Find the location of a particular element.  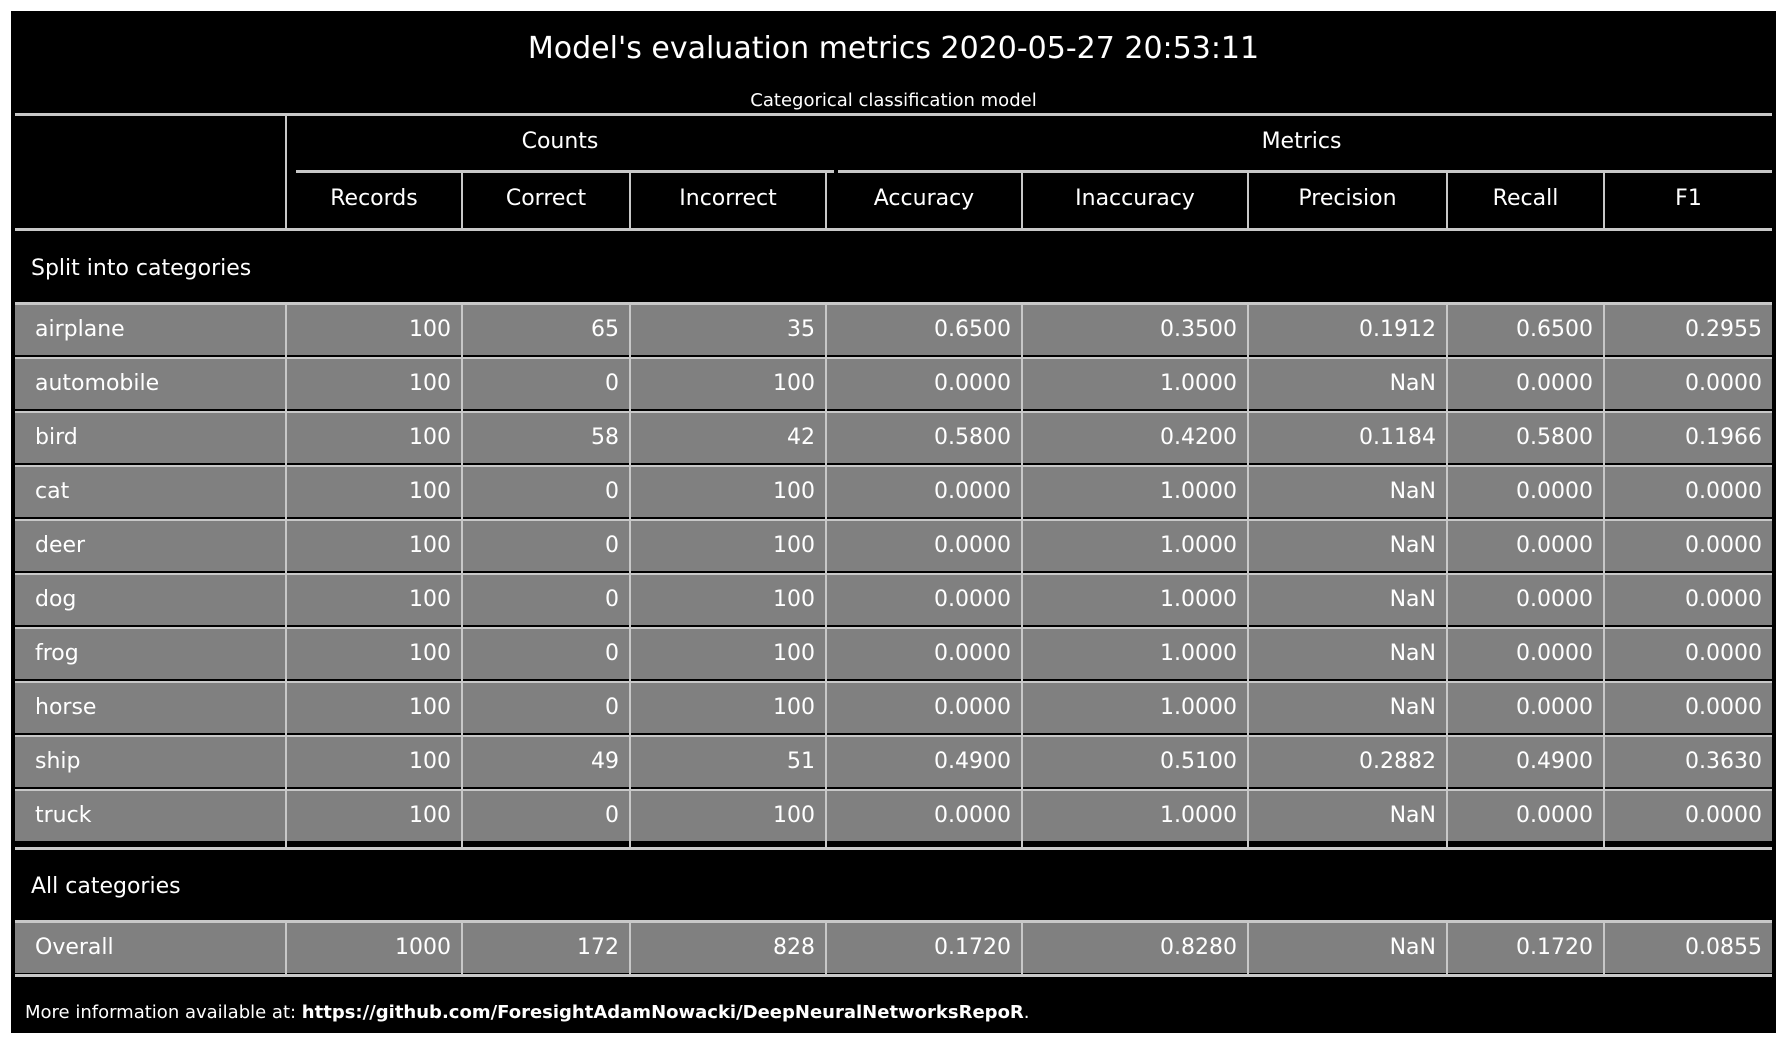

cell-name: ship is located at coordinates (58, 761).